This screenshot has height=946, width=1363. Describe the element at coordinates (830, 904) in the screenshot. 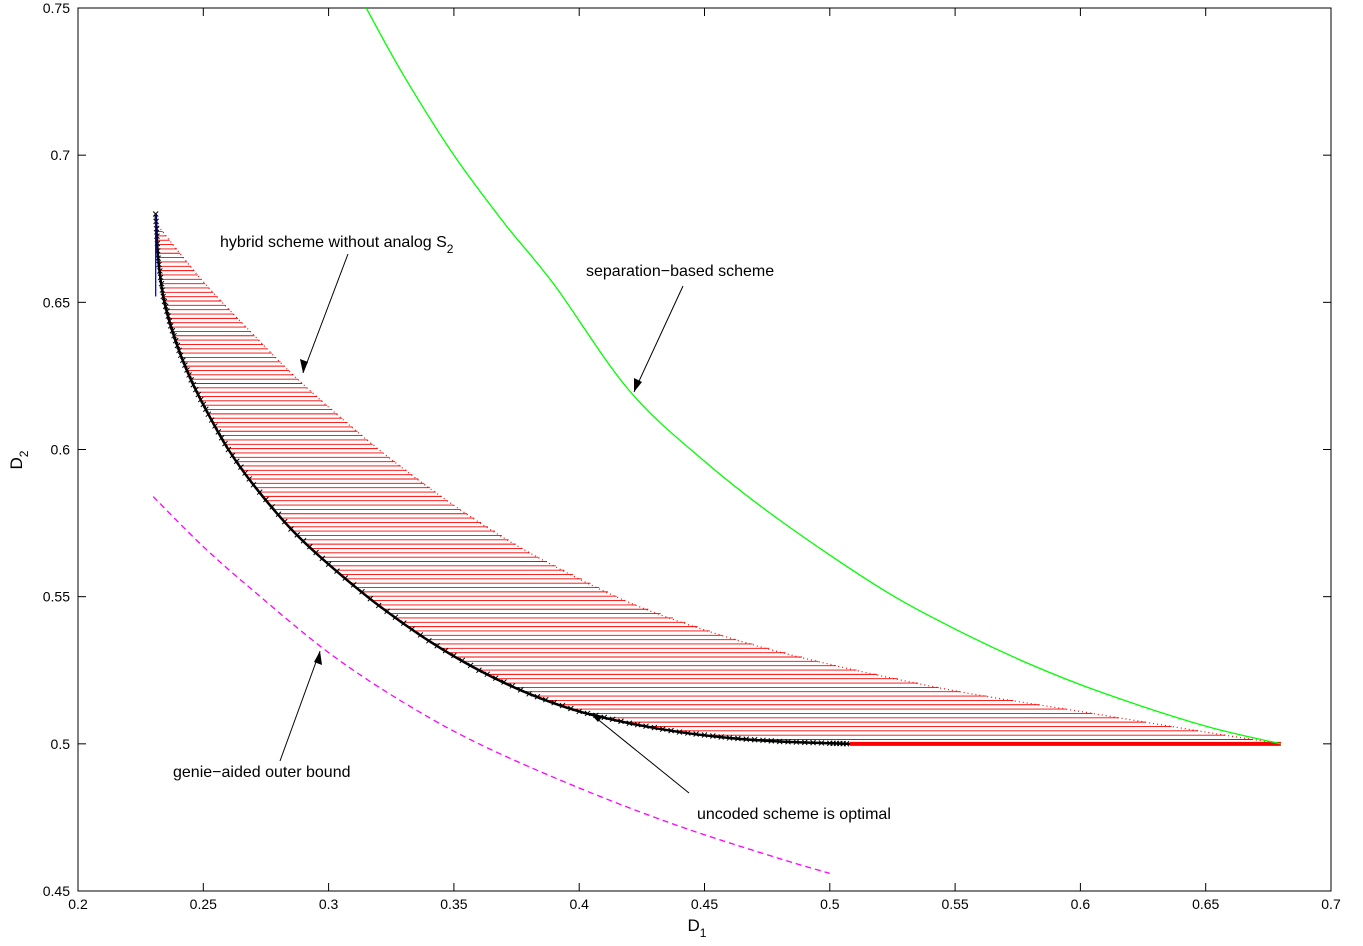

I see `x-tick-label: 0.5` at that location.